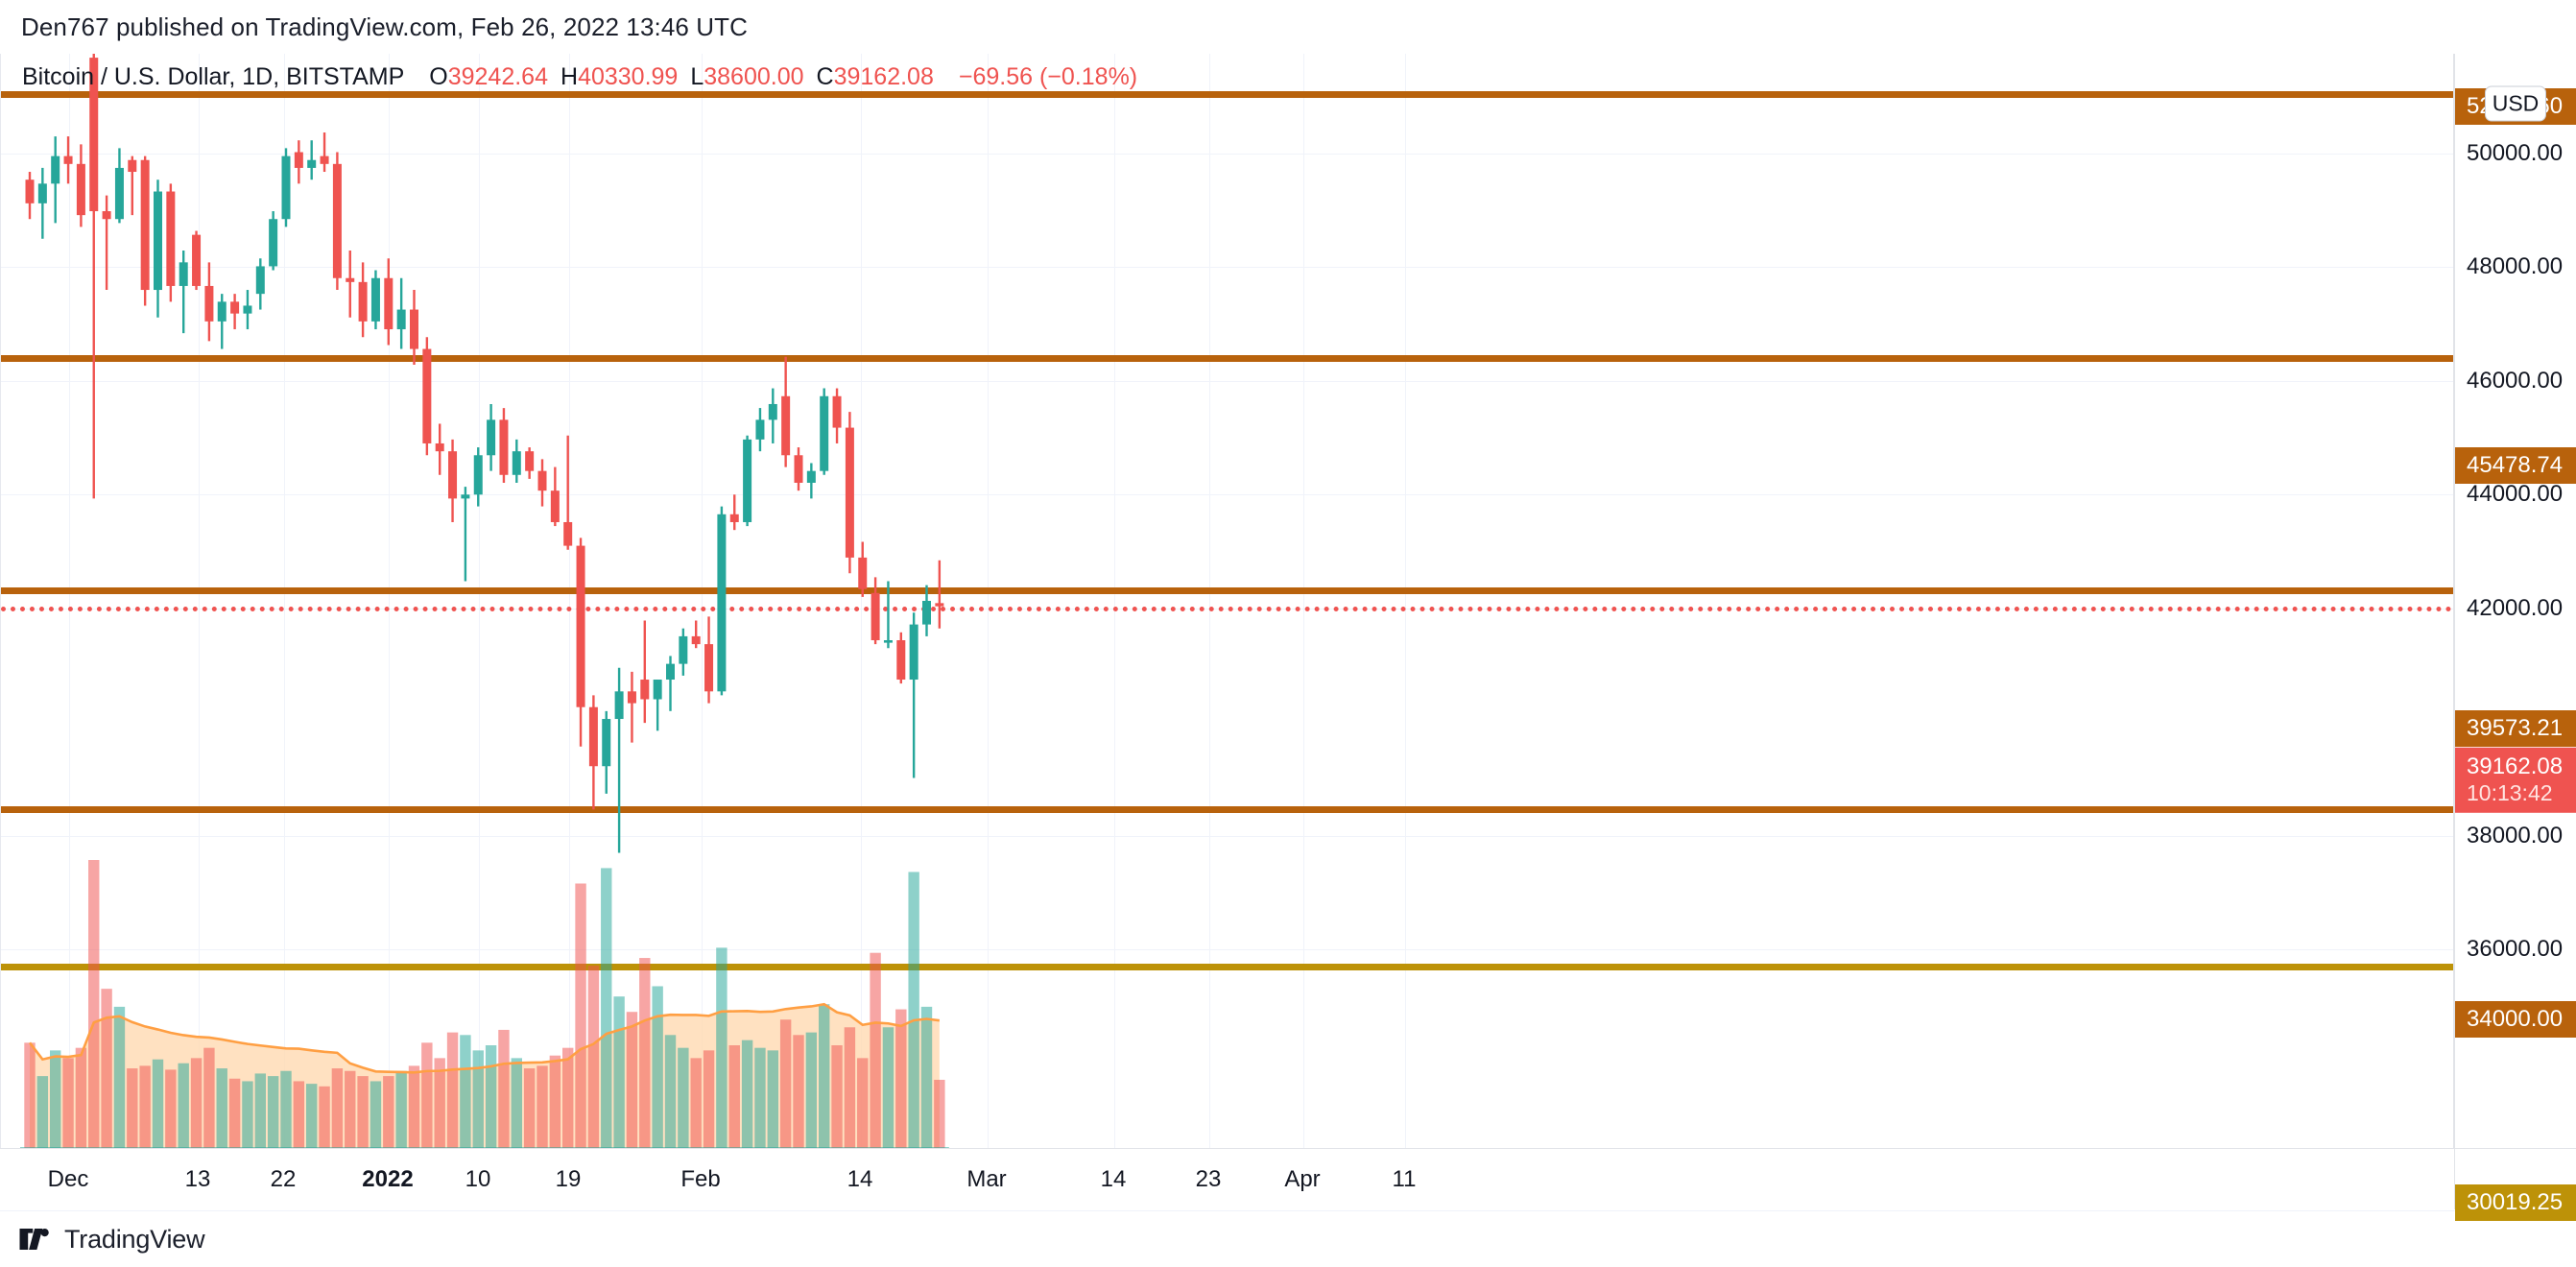  I want to click on price-tag-45478: 45478.74, so click(2515, 465).